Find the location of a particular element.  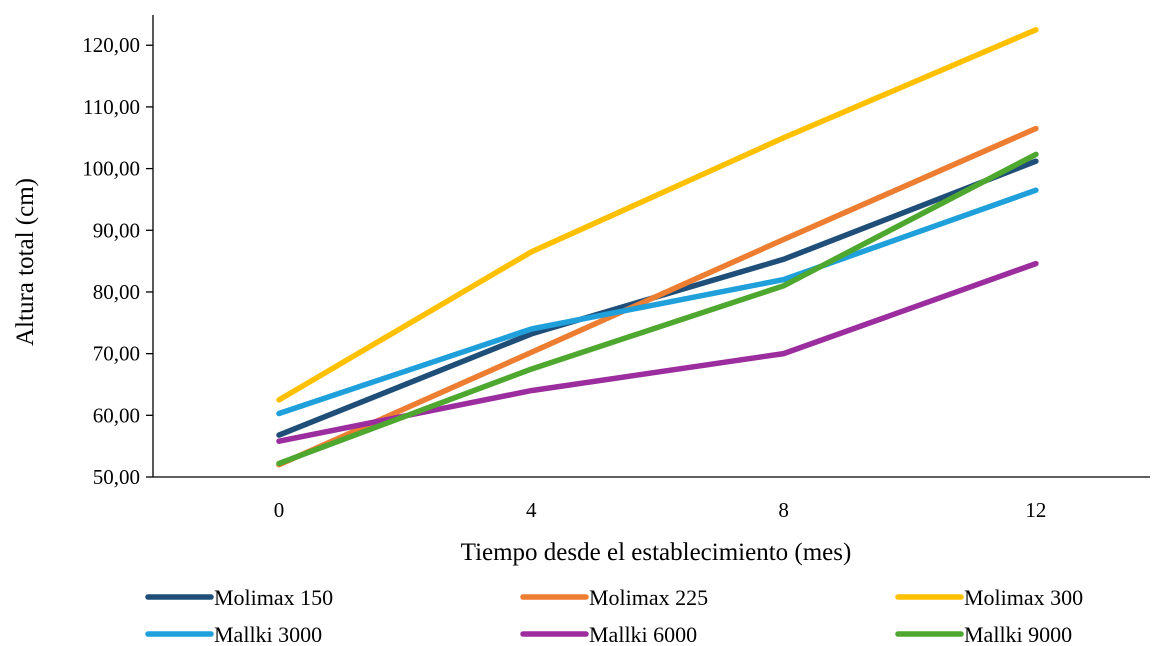

x-tick-label: 4 is located at coordinates (531, 510).